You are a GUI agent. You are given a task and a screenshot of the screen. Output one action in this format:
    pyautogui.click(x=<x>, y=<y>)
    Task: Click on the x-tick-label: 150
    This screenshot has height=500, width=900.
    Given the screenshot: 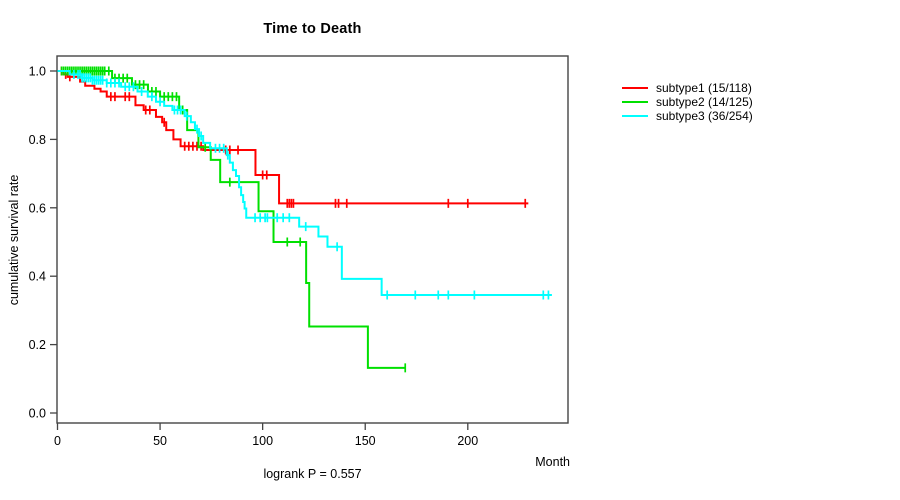 What is the action you would take?
    pyautogui.click(x=365, y=441)
    